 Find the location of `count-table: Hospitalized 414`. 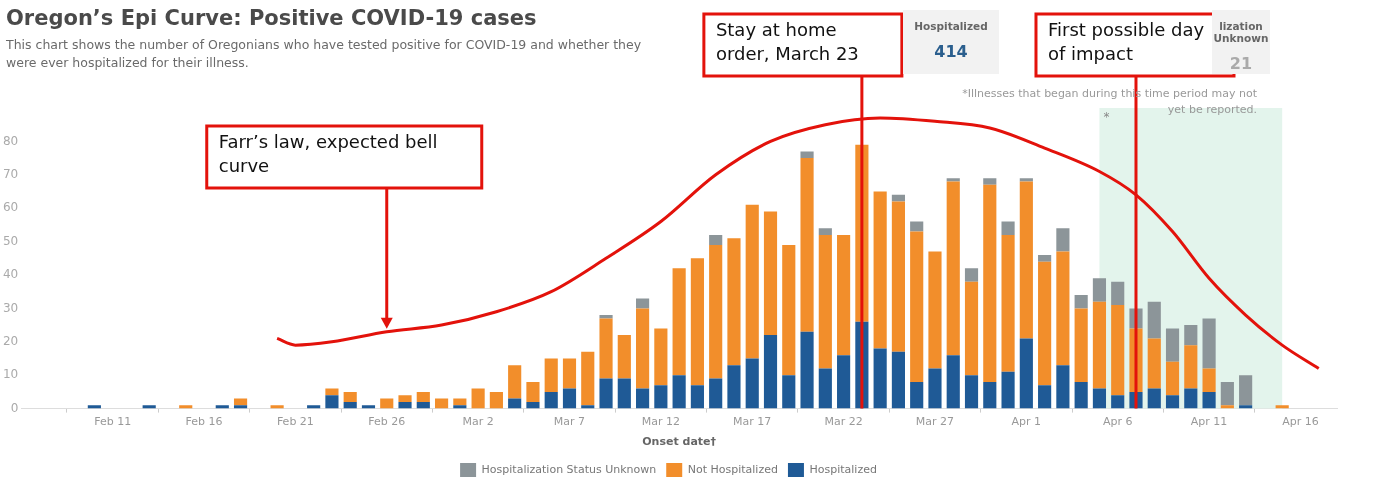

count-table: Hospitalized 414 is located at coordinates (951, 42).